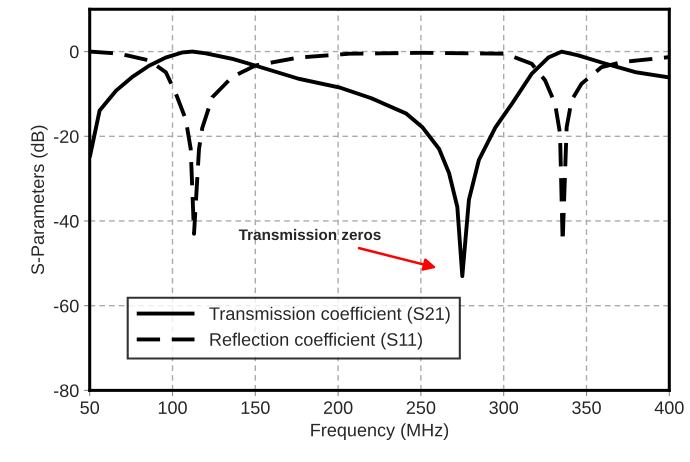  What do you see at coordinates (669, 407) in the screenshot?
I see `x-tick-label: 400` at bounding box center [669, 407].